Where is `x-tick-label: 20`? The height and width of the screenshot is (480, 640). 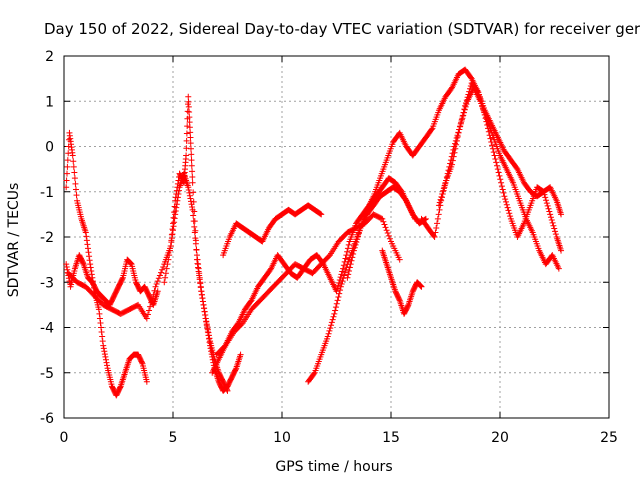
x-tick-label: 20 is located at coordinates (500, 438).